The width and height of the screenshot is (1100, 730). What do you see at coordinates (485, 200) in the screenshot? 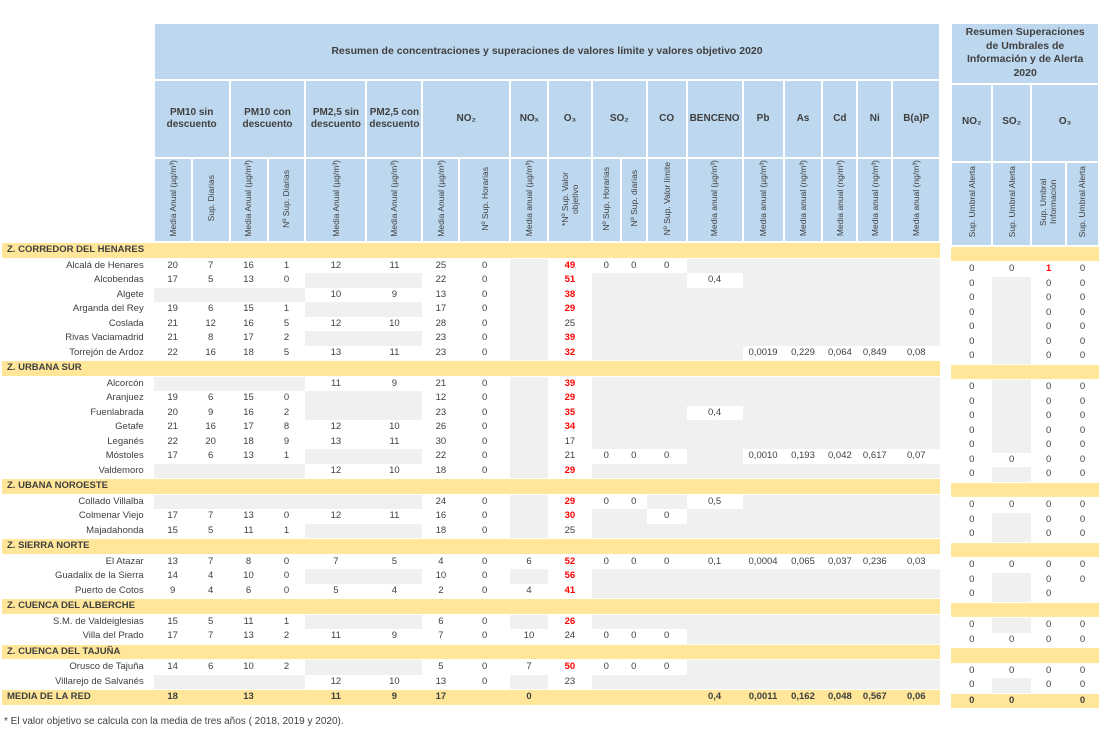
I see `column-subheader: Nº Sup. Horarias` at bounding box center [485, 200].